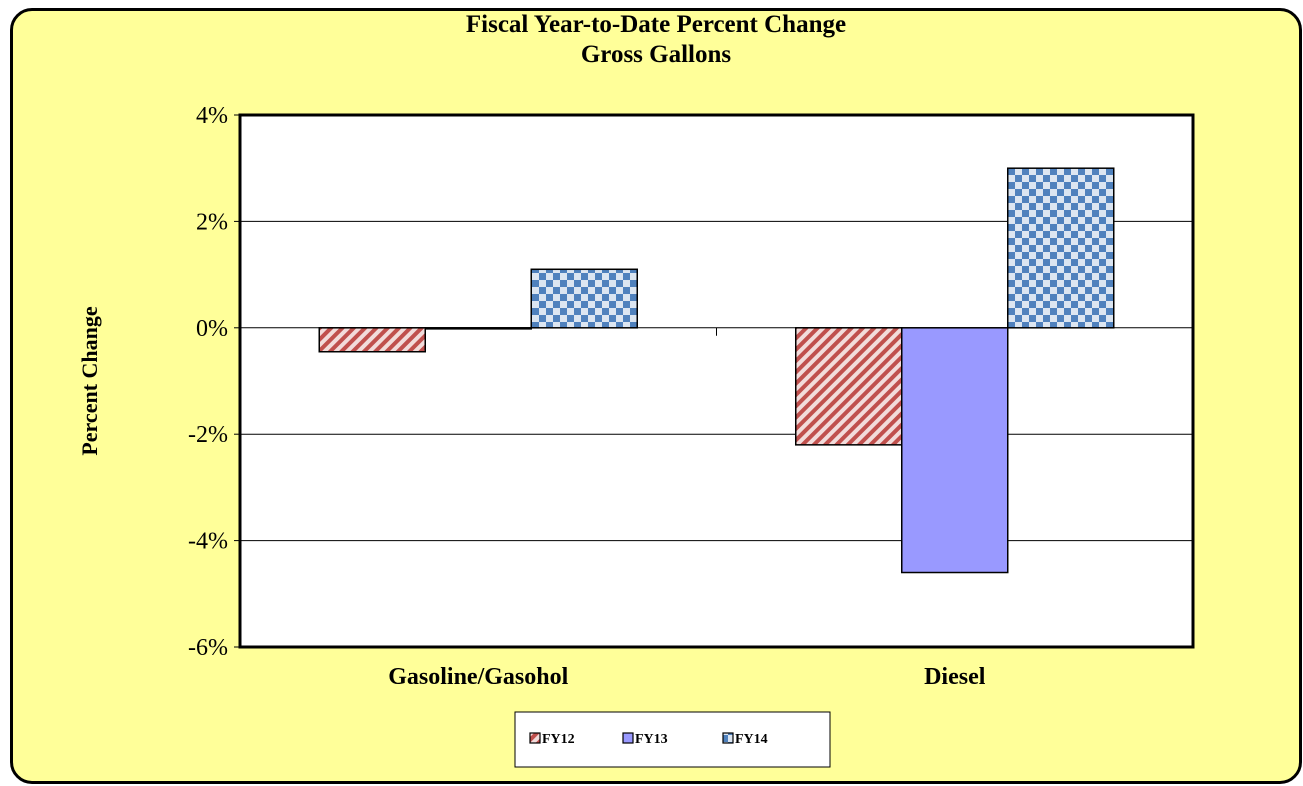  I want to click on legend-swatch-fy13, so click(628, 738).